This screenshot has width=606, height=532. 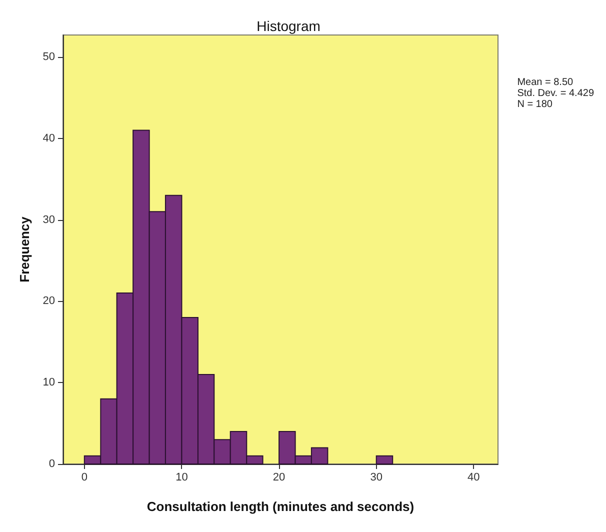 What do you see at coordinates (48, 382) in the screenshot?
I see `y-tick-label: 10` at bounding box center [48, 382].